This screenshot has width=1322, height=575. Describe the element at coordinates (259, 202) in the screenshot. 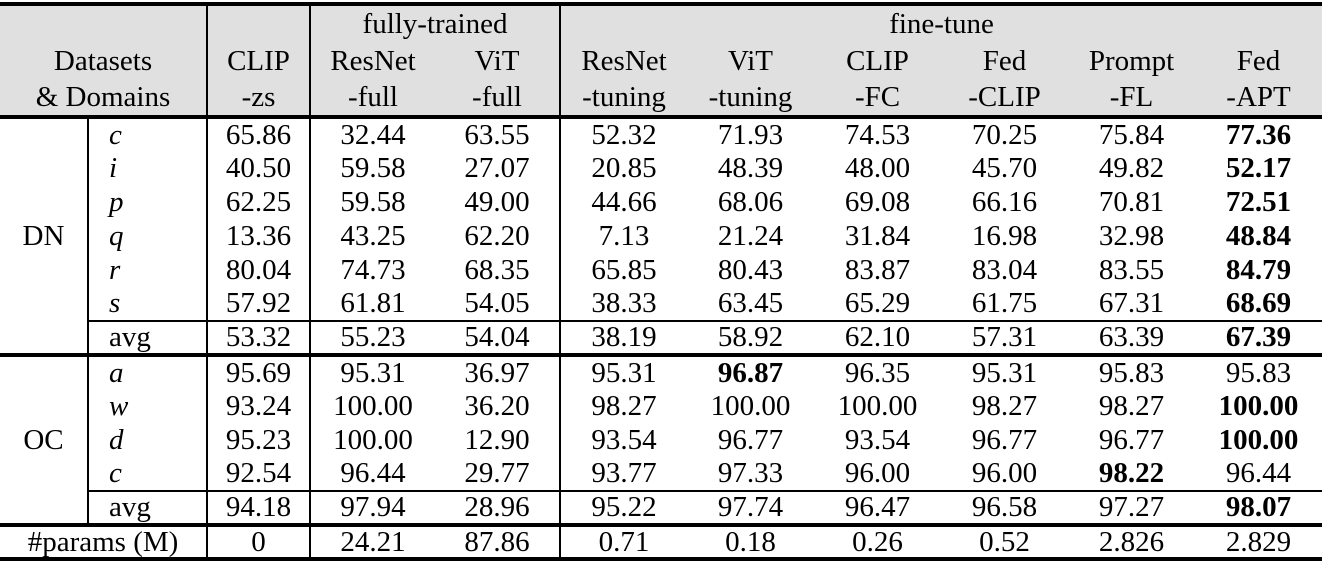

I see `value-cell: 62.25` at that location.